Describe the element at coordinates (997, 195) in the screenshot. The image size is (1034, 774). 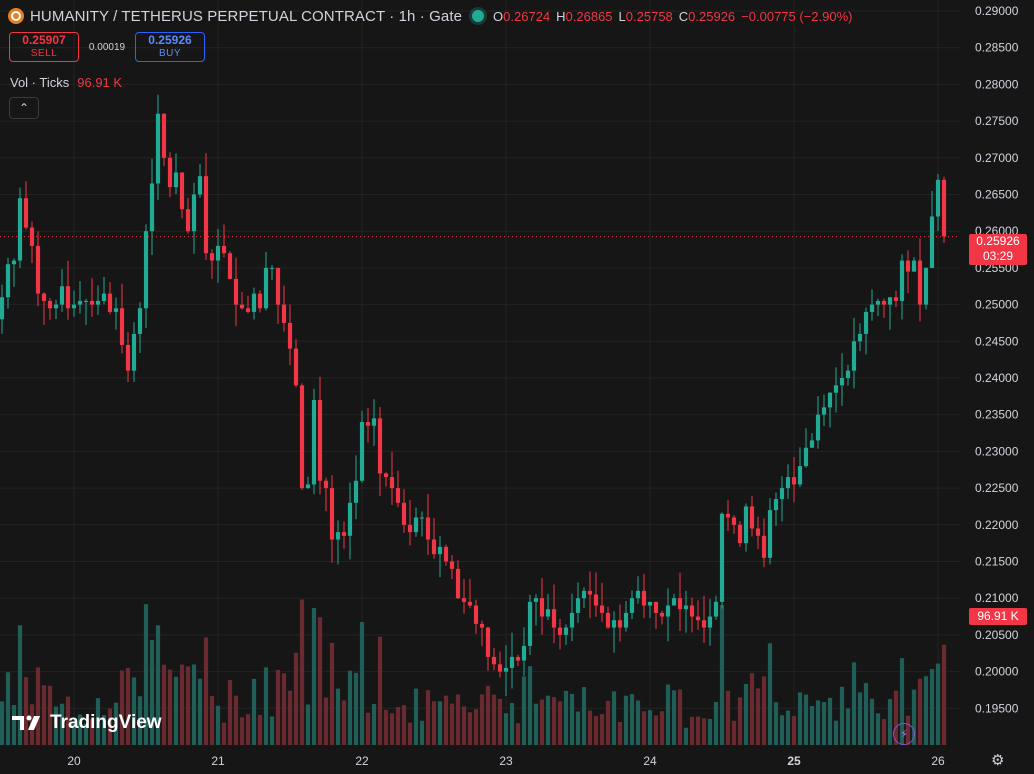
I see `price-axis-tick: 0.26500` at that location.